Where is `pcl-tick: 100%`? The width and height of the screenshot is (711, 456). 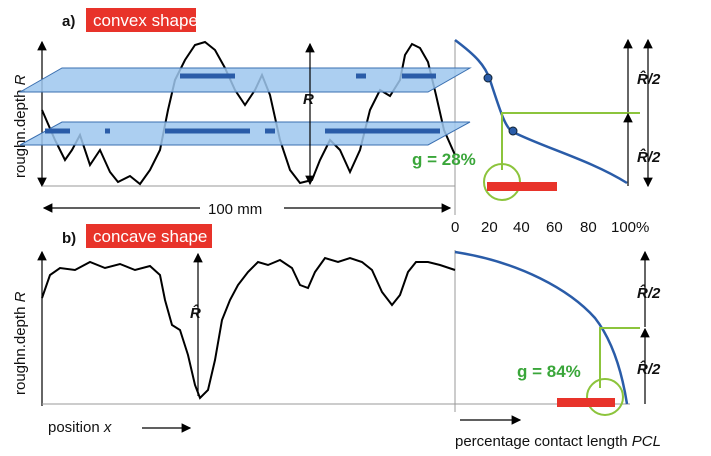 pcl-tick: 100% is located at coordinates (630, 227).